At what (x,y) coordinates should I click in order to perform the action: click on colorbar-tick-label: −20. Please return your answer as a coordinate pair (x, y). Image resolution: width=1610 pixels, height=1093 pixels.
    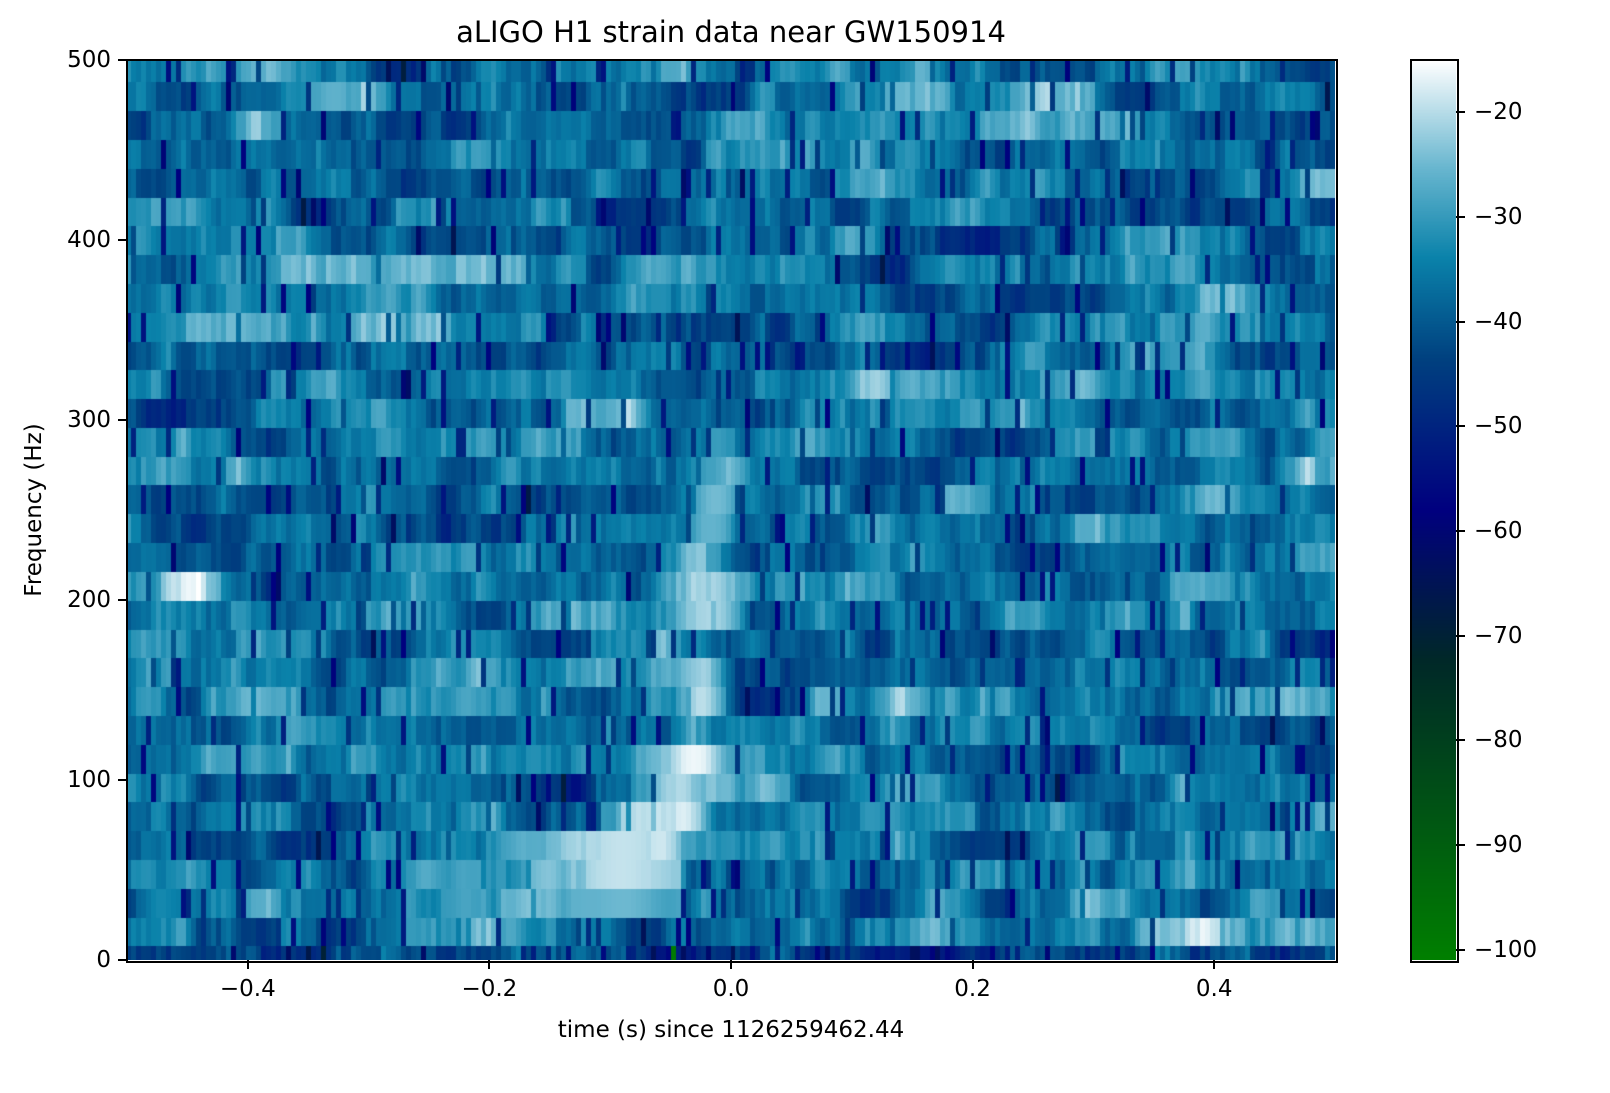
    Looking at the image, I should click on (1498, 112).